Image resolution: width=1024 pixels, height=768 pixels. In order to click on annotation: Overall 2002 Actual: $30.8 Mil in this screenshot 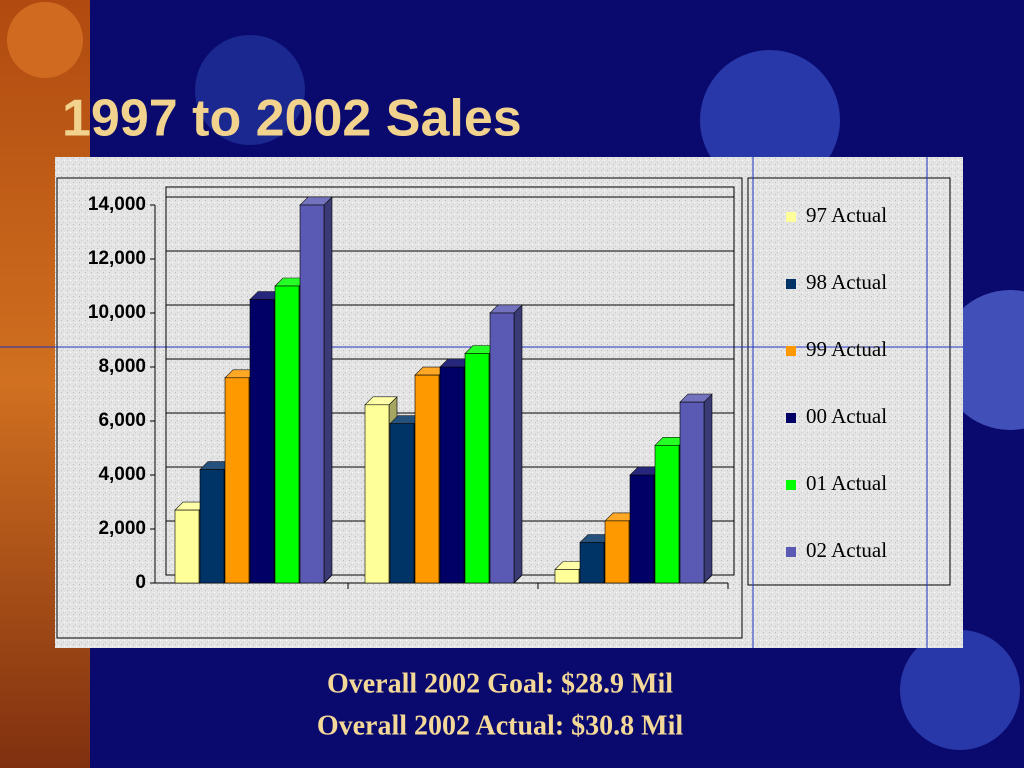, I will do `click(500, 725)`.